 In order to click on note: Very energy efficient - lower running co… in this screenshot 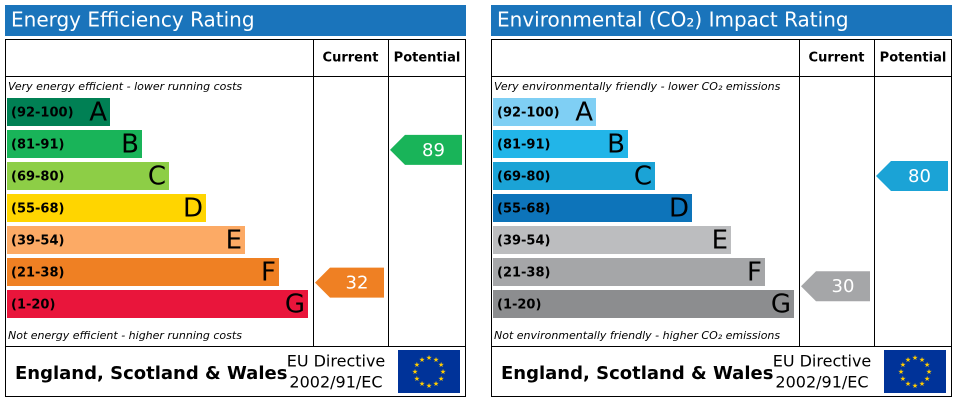, I will do `click(125, 86)`.